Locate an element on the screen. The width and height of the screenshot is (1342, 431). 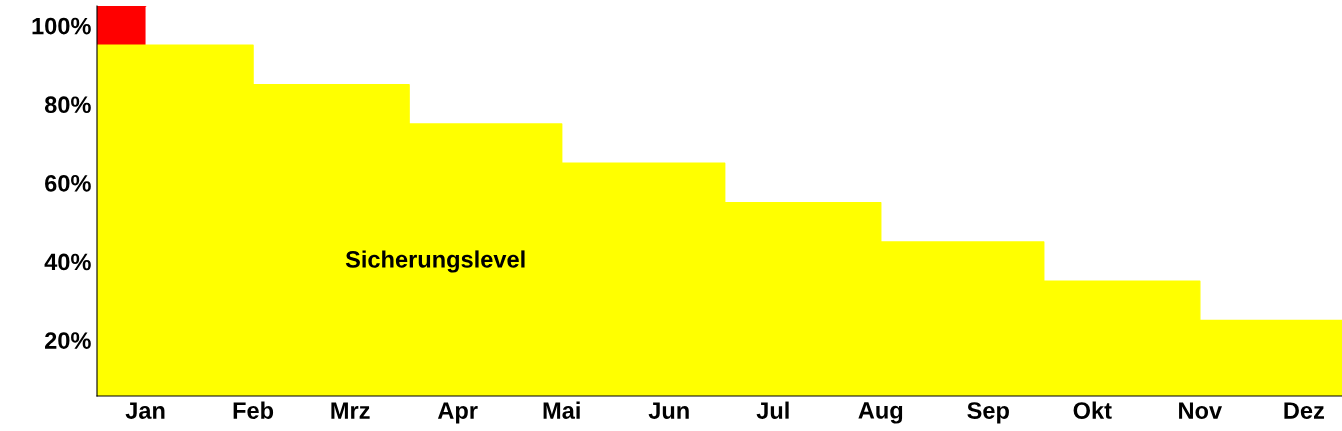
y-tick-label: 20% is located at coordinates (68, 340).